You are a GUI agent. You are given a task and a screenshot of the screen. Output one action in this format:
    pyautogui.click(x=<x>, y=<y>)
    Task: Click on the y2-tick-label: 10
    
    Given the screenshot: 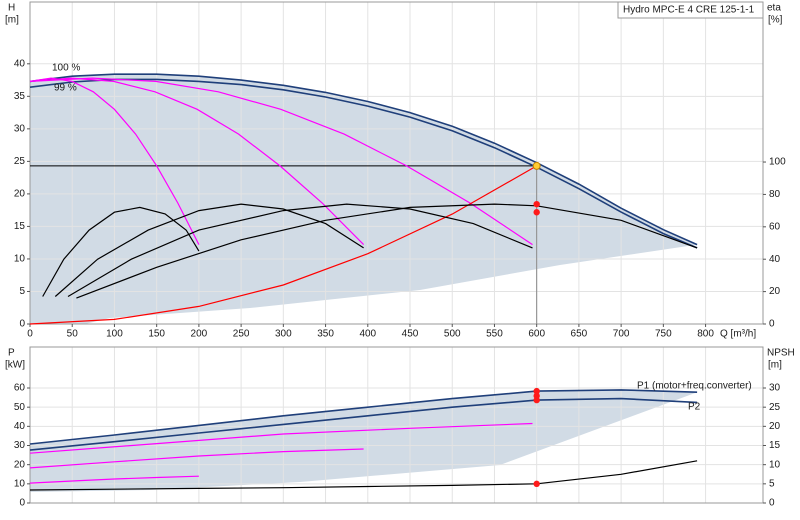 What is the action you would take?
    pyautogui.click(x=775, y=464)
    